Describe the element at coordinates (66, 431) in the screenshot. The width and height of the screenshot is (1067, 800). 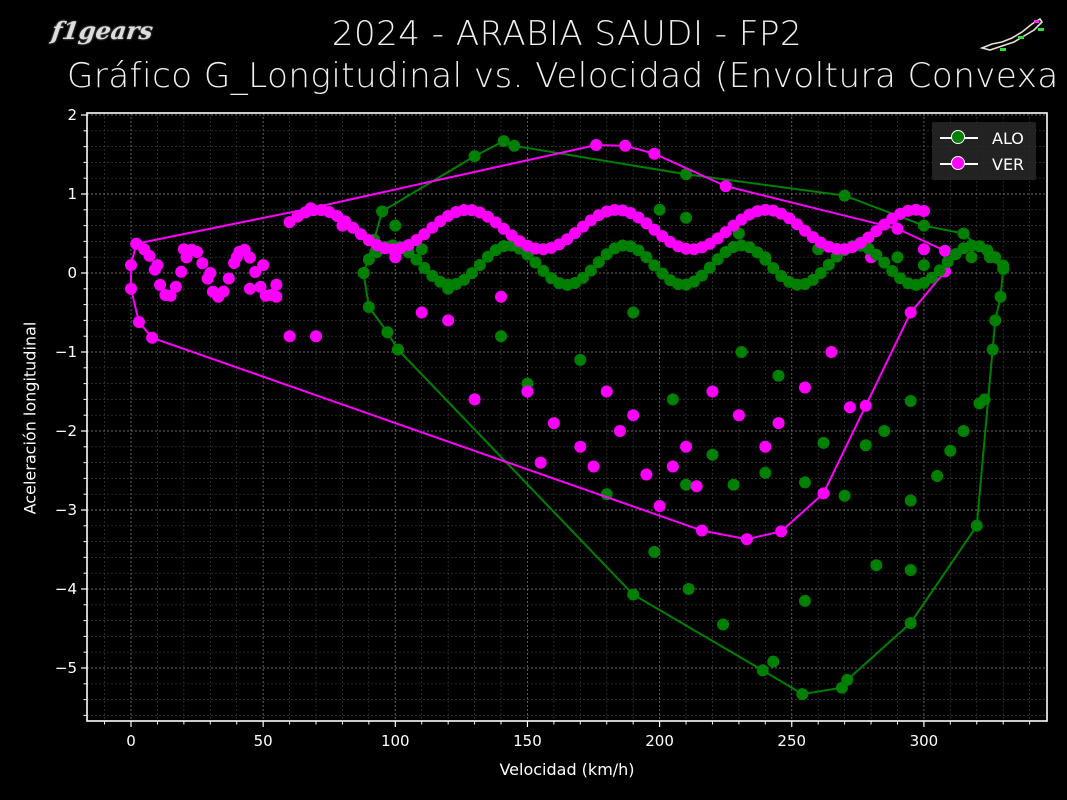
I see `svg-text: −2` at that location.